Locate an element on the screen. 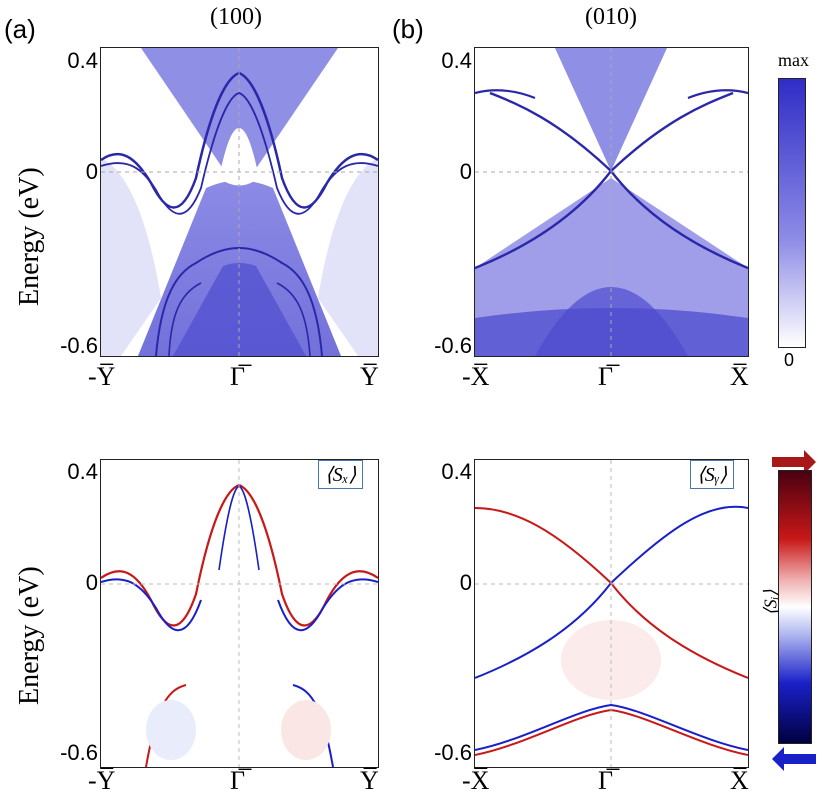 Image resolution: width=822 pixels, height=805 pixels. ytick-a-zero: 0 is located at coordinates (91, 171).